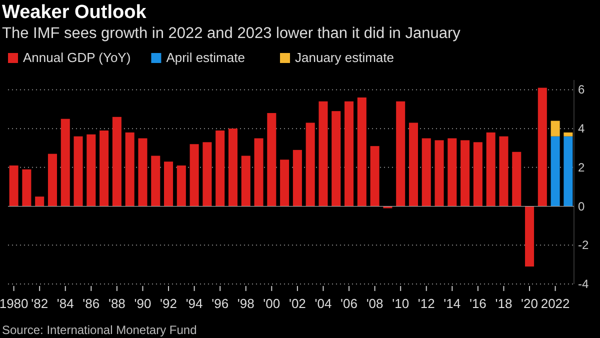  I want to click on legend-label: January estimate, so click(344, 57).